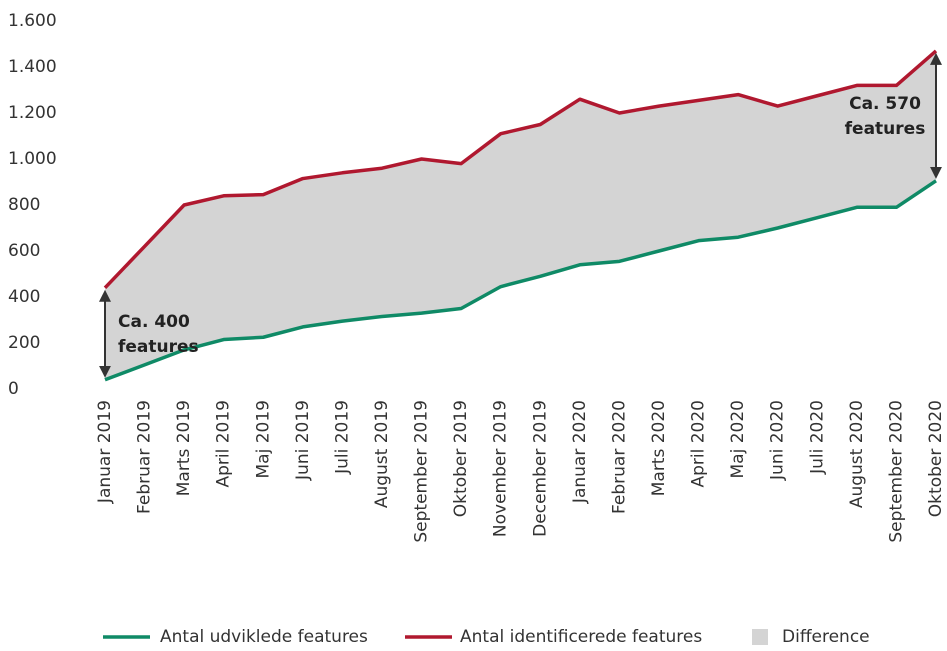 The image size is (947, 651). What do you see at coordinates (303, 440) in the screenshot?
I see `x-tick-label: Juni 2019` at bounding box center [303, 440].